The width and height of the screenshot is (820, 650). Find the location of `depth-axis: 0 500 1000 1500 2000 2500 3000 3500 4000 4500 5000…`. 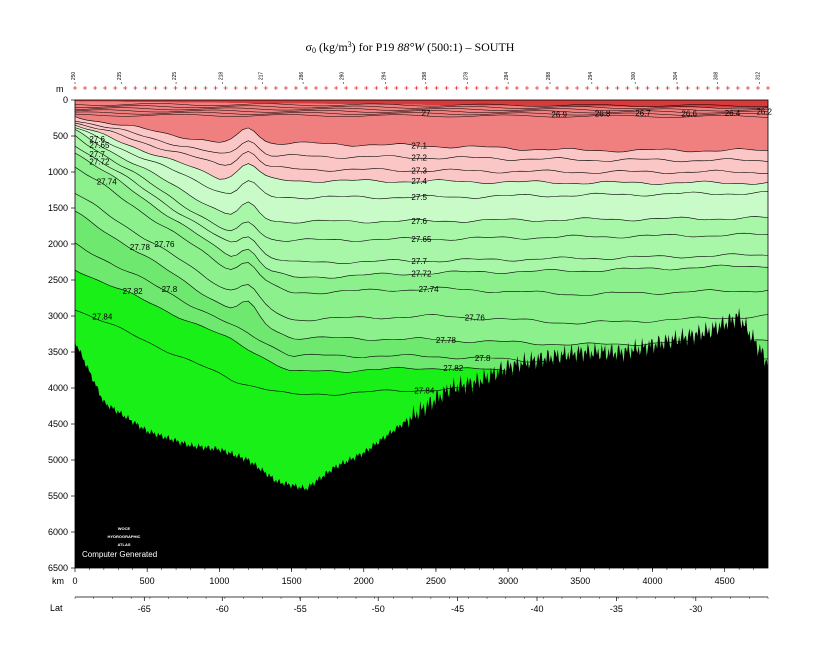

depth-axis: 0 500 1000 1500 2000 2500 3000 3500 4000 4500 5000… is located at coordinates (61, 334).